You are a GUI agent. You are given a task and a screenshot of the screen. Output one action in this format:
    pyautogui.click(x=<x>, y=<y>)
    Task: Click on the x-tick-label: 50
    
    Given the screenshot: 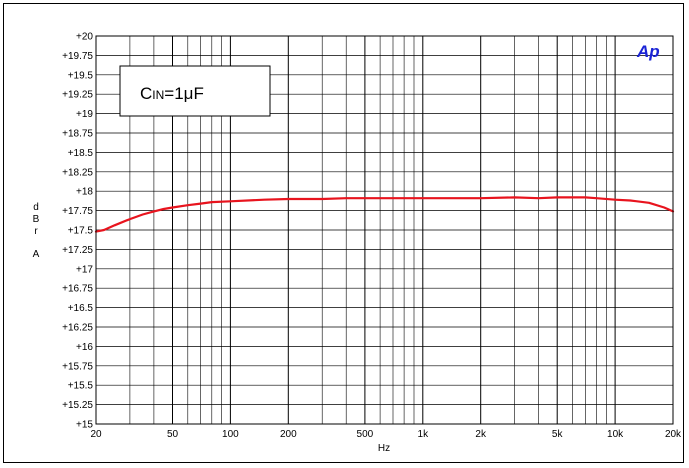 What is the action you would take?
    pyautogui.click(x=173, y=434)
    